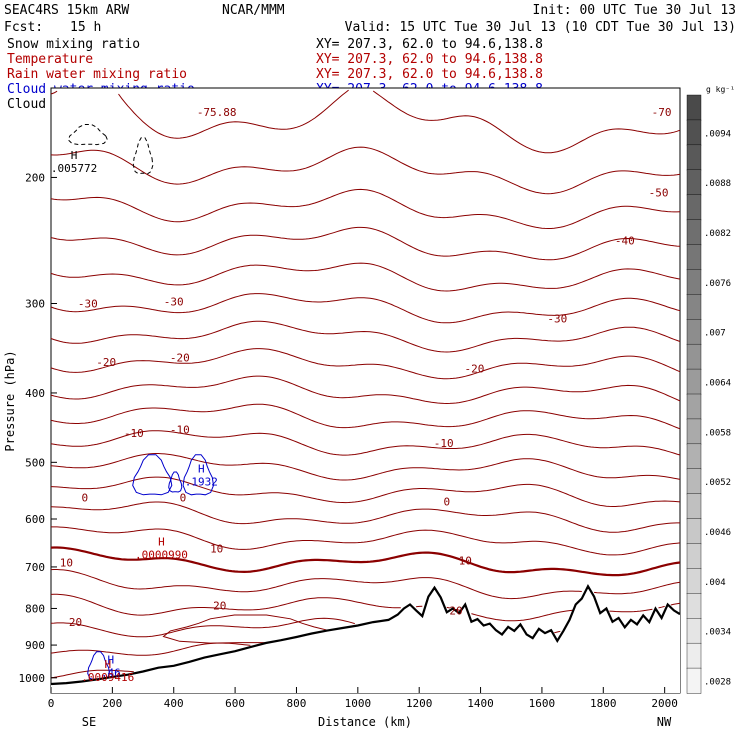 This screenshot has width=740, height=744. I want to click on colorbar-label: .0076, so click(717, 284).